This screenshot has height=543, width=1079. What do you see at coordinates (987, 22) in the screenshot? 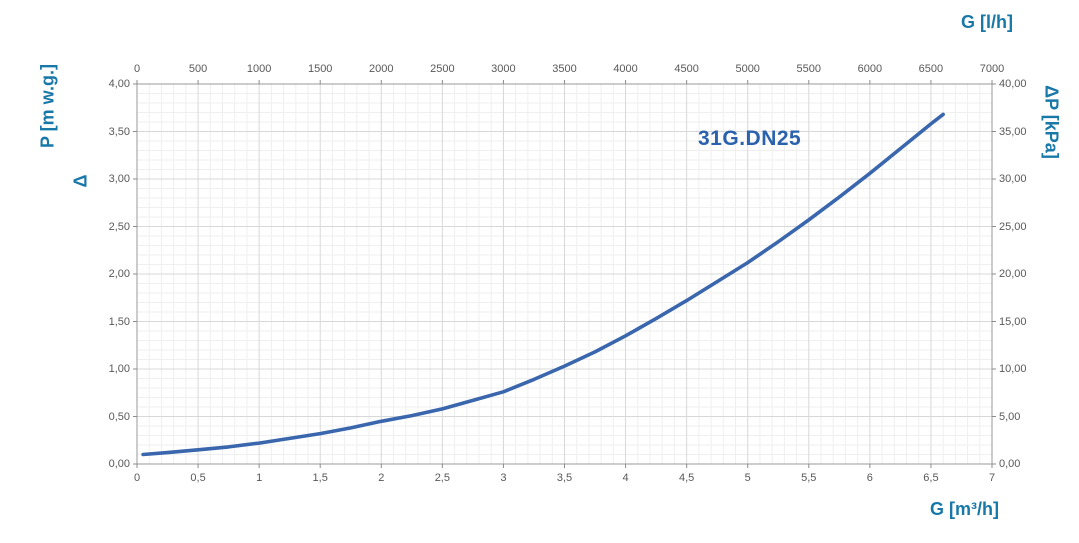
I see `top-axis-title: G [l/h]` at bounding box center [987, 22].